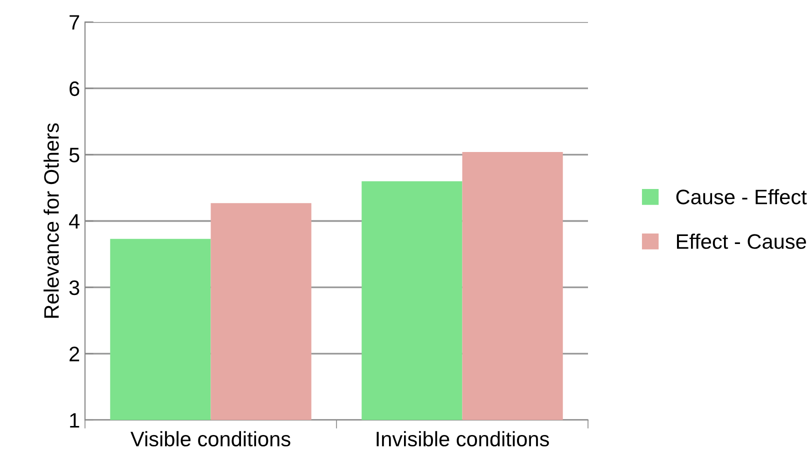 The image size is (808, 469). Describe the element at coordinates (74, 288) in the screenshot. I see `y-tick-label: 3` at that location.